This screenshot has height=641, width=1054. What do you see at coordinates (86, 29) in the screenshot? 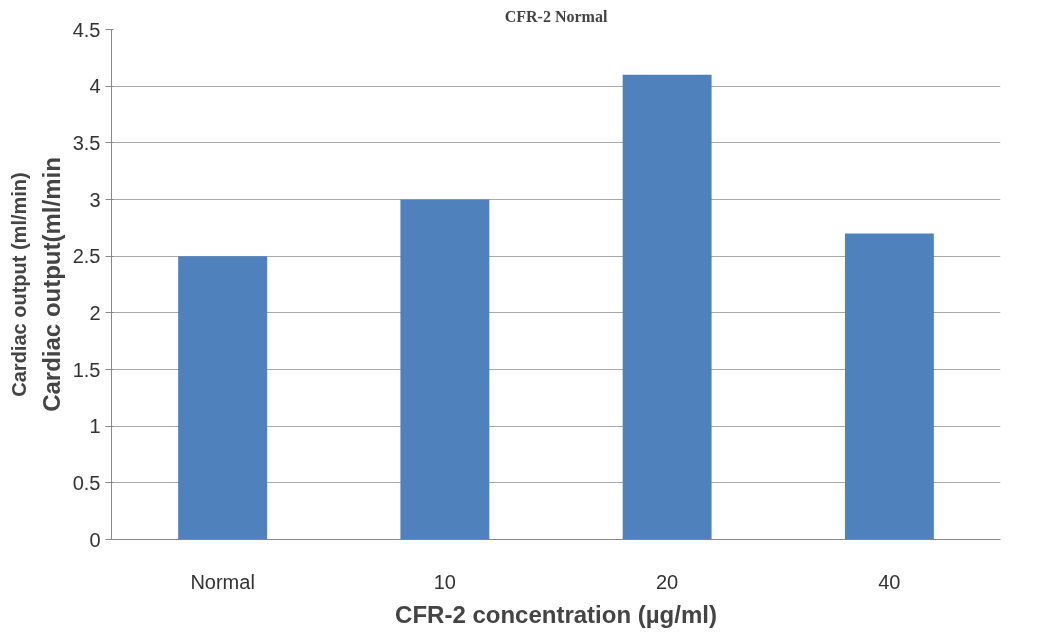
I see `y-tick-label: 4.5` at bounding box center [86, 29].